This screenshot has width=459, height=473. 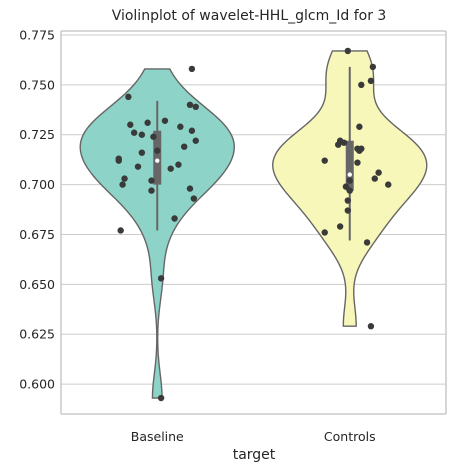 What do you see at coordinates (253, 436) in the screenshot?
I see `x-tick-labels: Baseline Controls` at bounding box center [253, 436].